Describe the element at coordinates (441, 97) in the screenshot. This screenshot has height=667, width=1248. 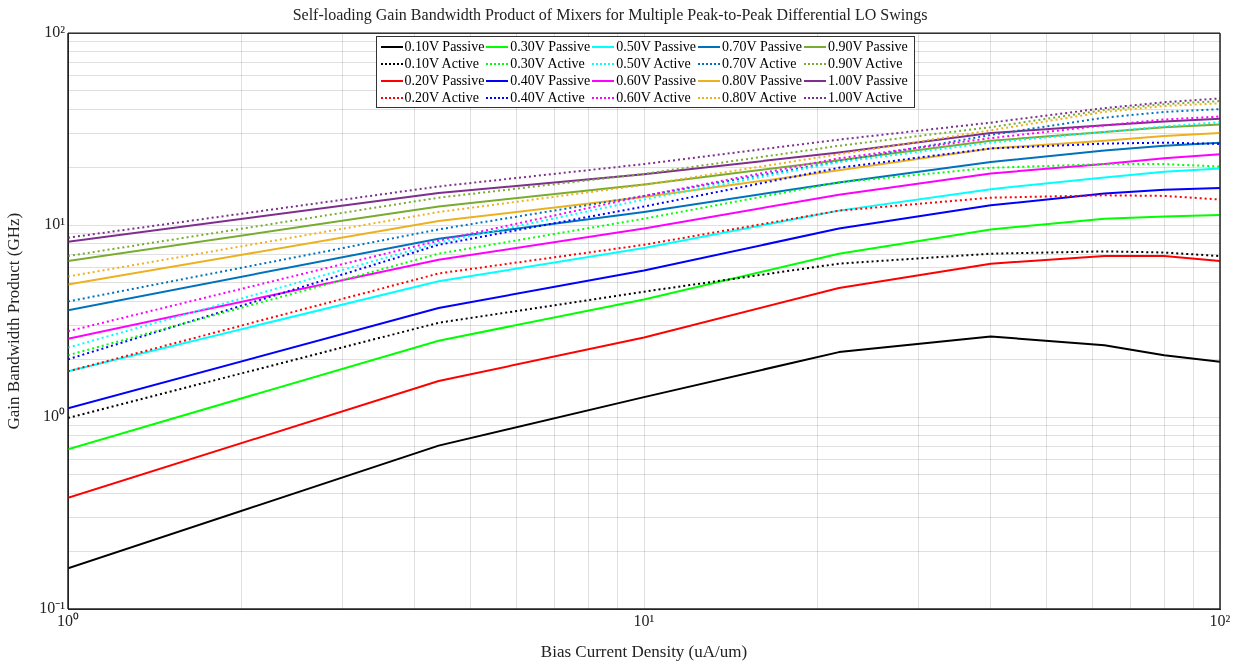
I see `legend-label: 0.20V Active` at that location.